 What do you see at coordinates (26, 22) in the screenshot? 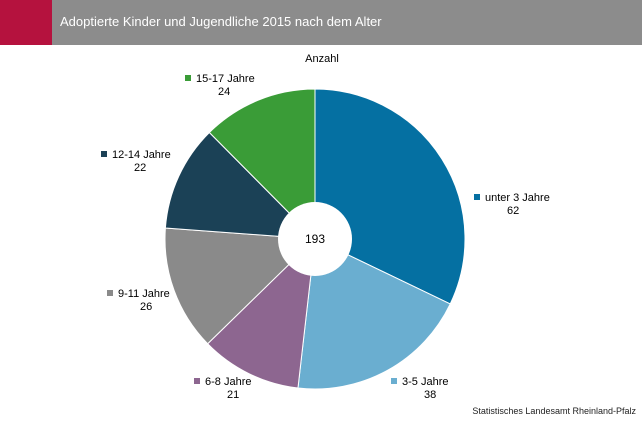
I see `brand-block` at bounding box center [26, 22].